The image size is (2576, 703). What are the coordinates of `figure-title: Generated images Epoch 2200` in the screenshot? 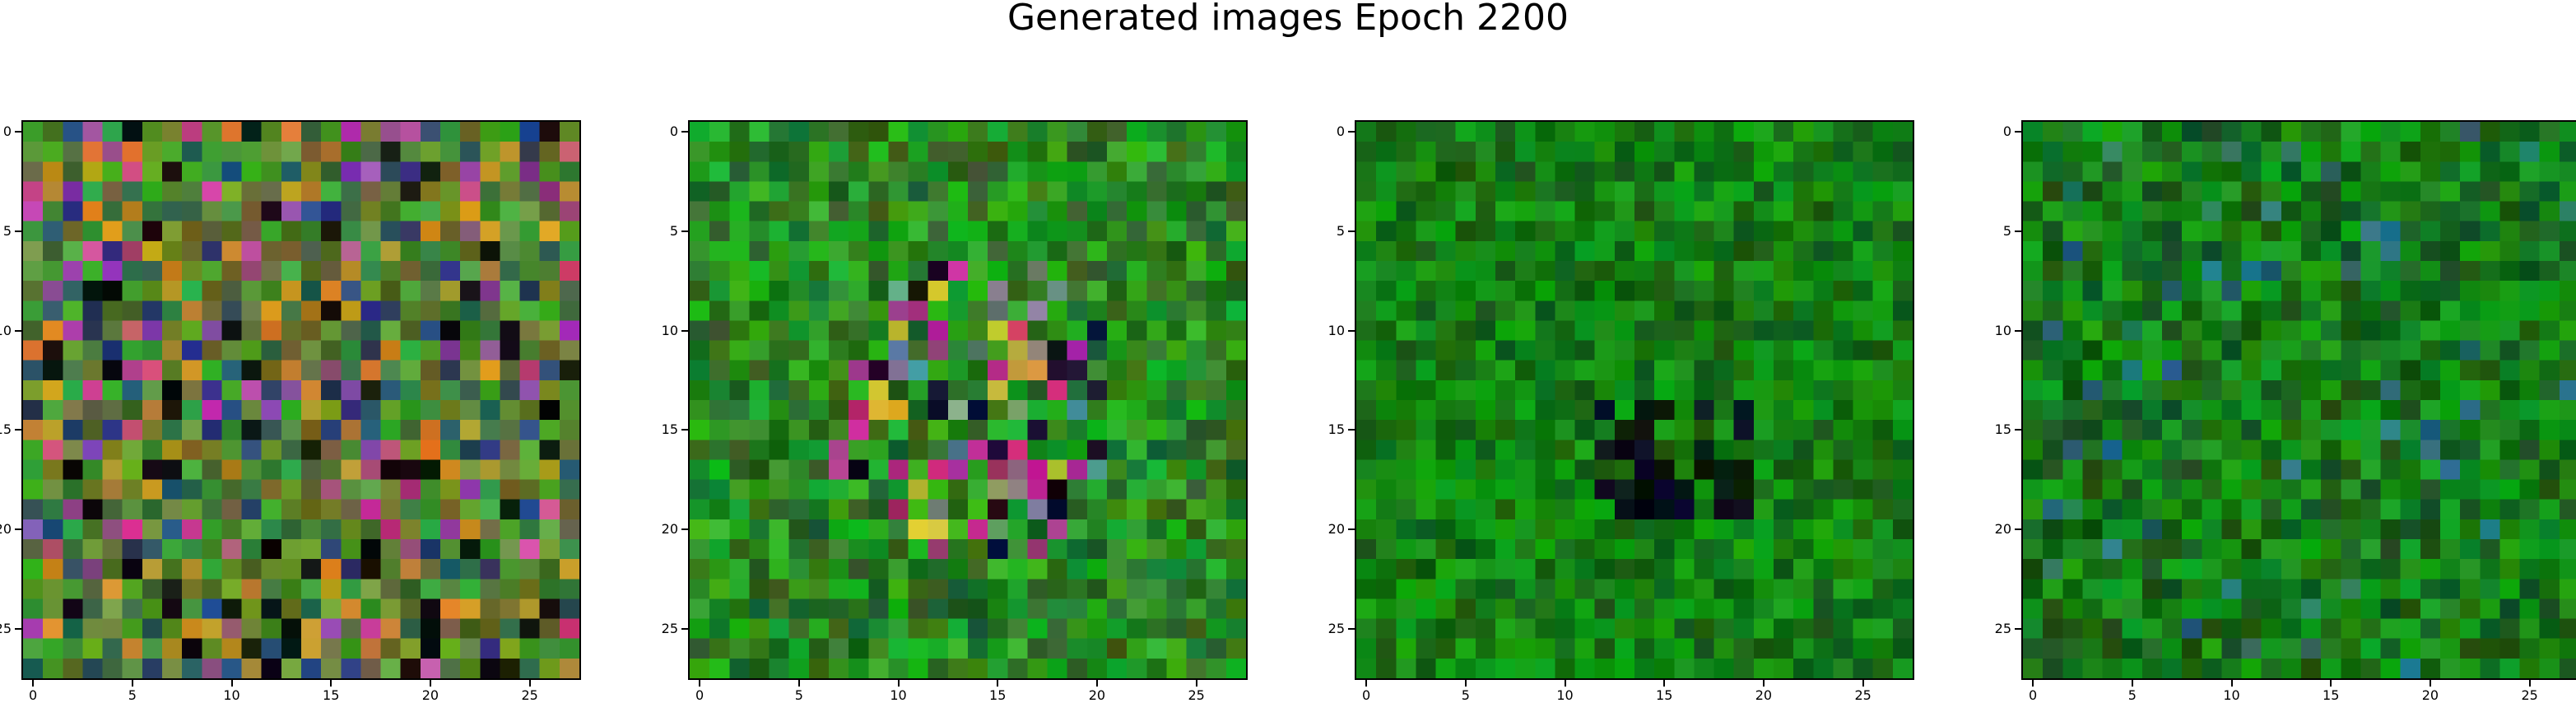 It's located at (1288, 19).